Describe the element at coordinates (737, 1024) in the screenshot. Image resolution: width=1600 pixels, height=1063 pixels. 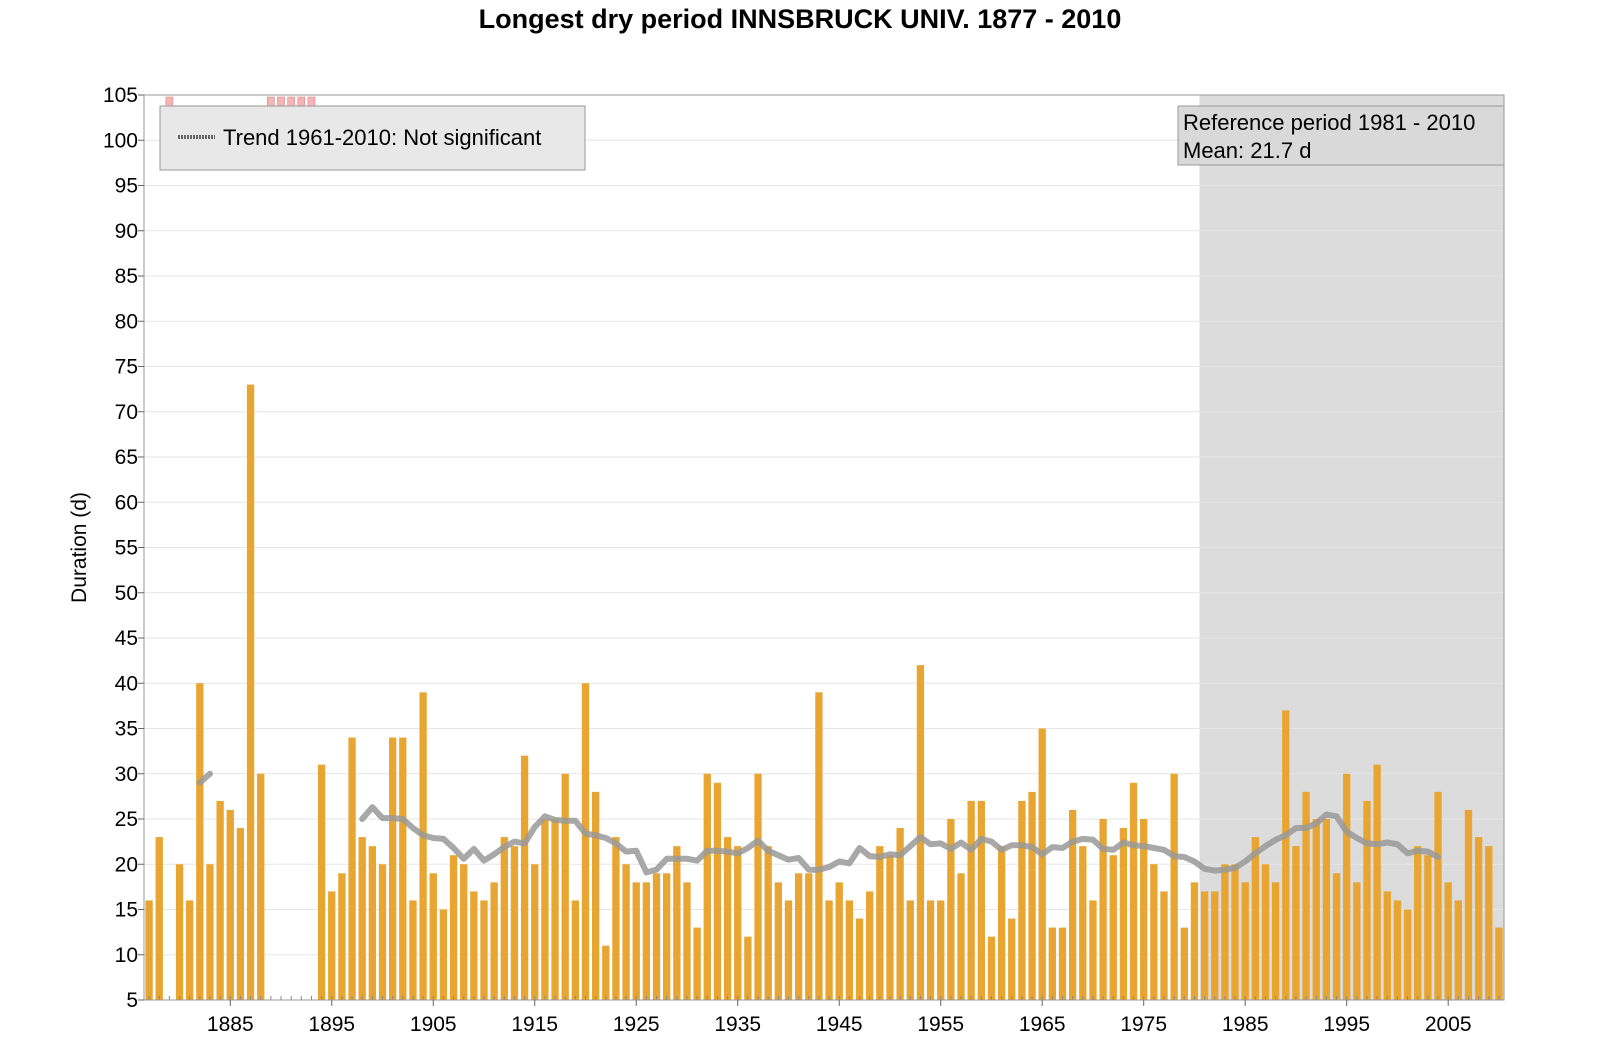
I see `x-tick-label: 1935` at that location.